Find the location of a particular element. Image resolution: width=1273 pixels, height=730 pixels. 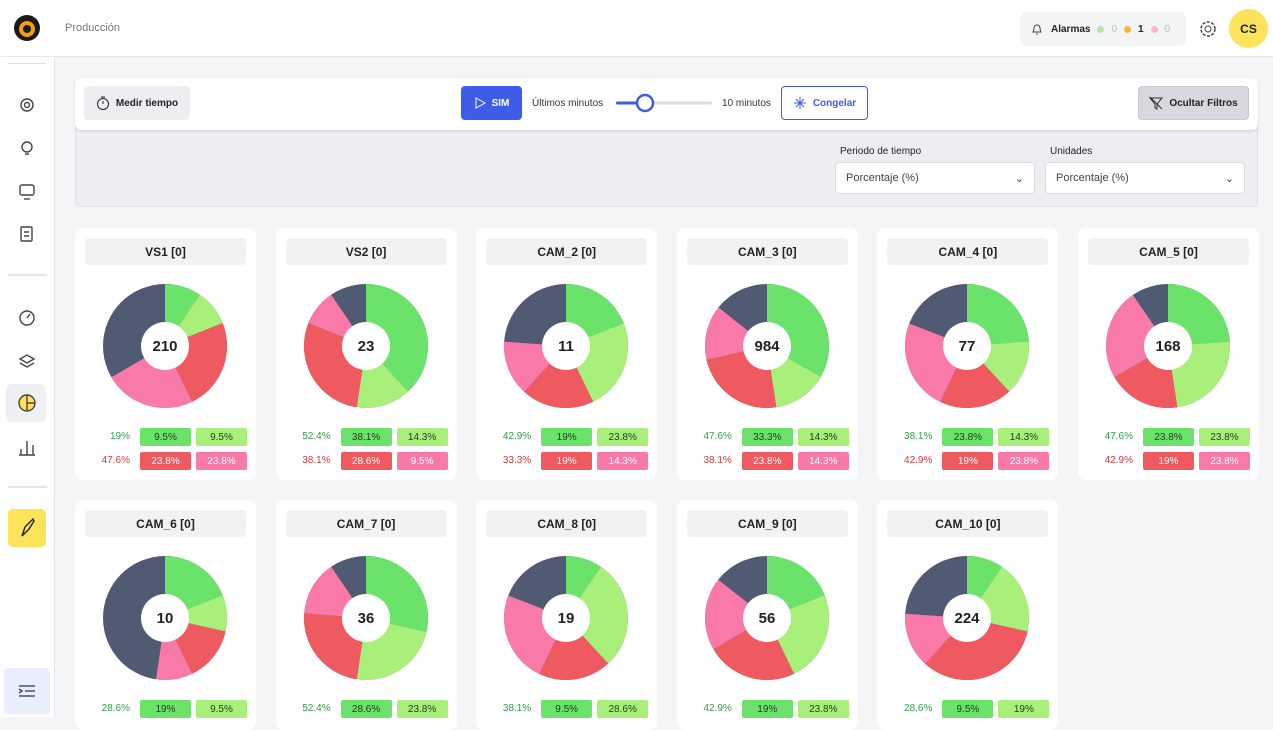

pie-count: 11 is located at coordinates (566, 346).